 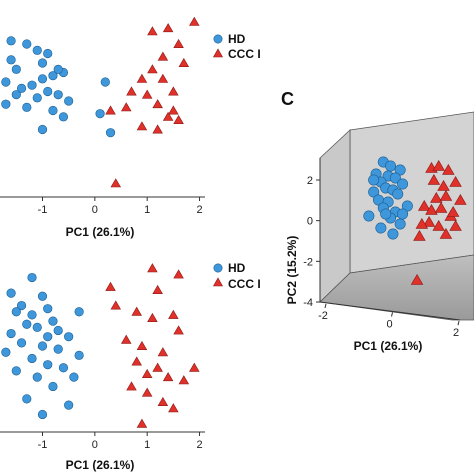 What do you see at coordinates (43, 445) in the screenshot?
I see `x-tick-label-bottom: -1` at bounding box center [43, 445].